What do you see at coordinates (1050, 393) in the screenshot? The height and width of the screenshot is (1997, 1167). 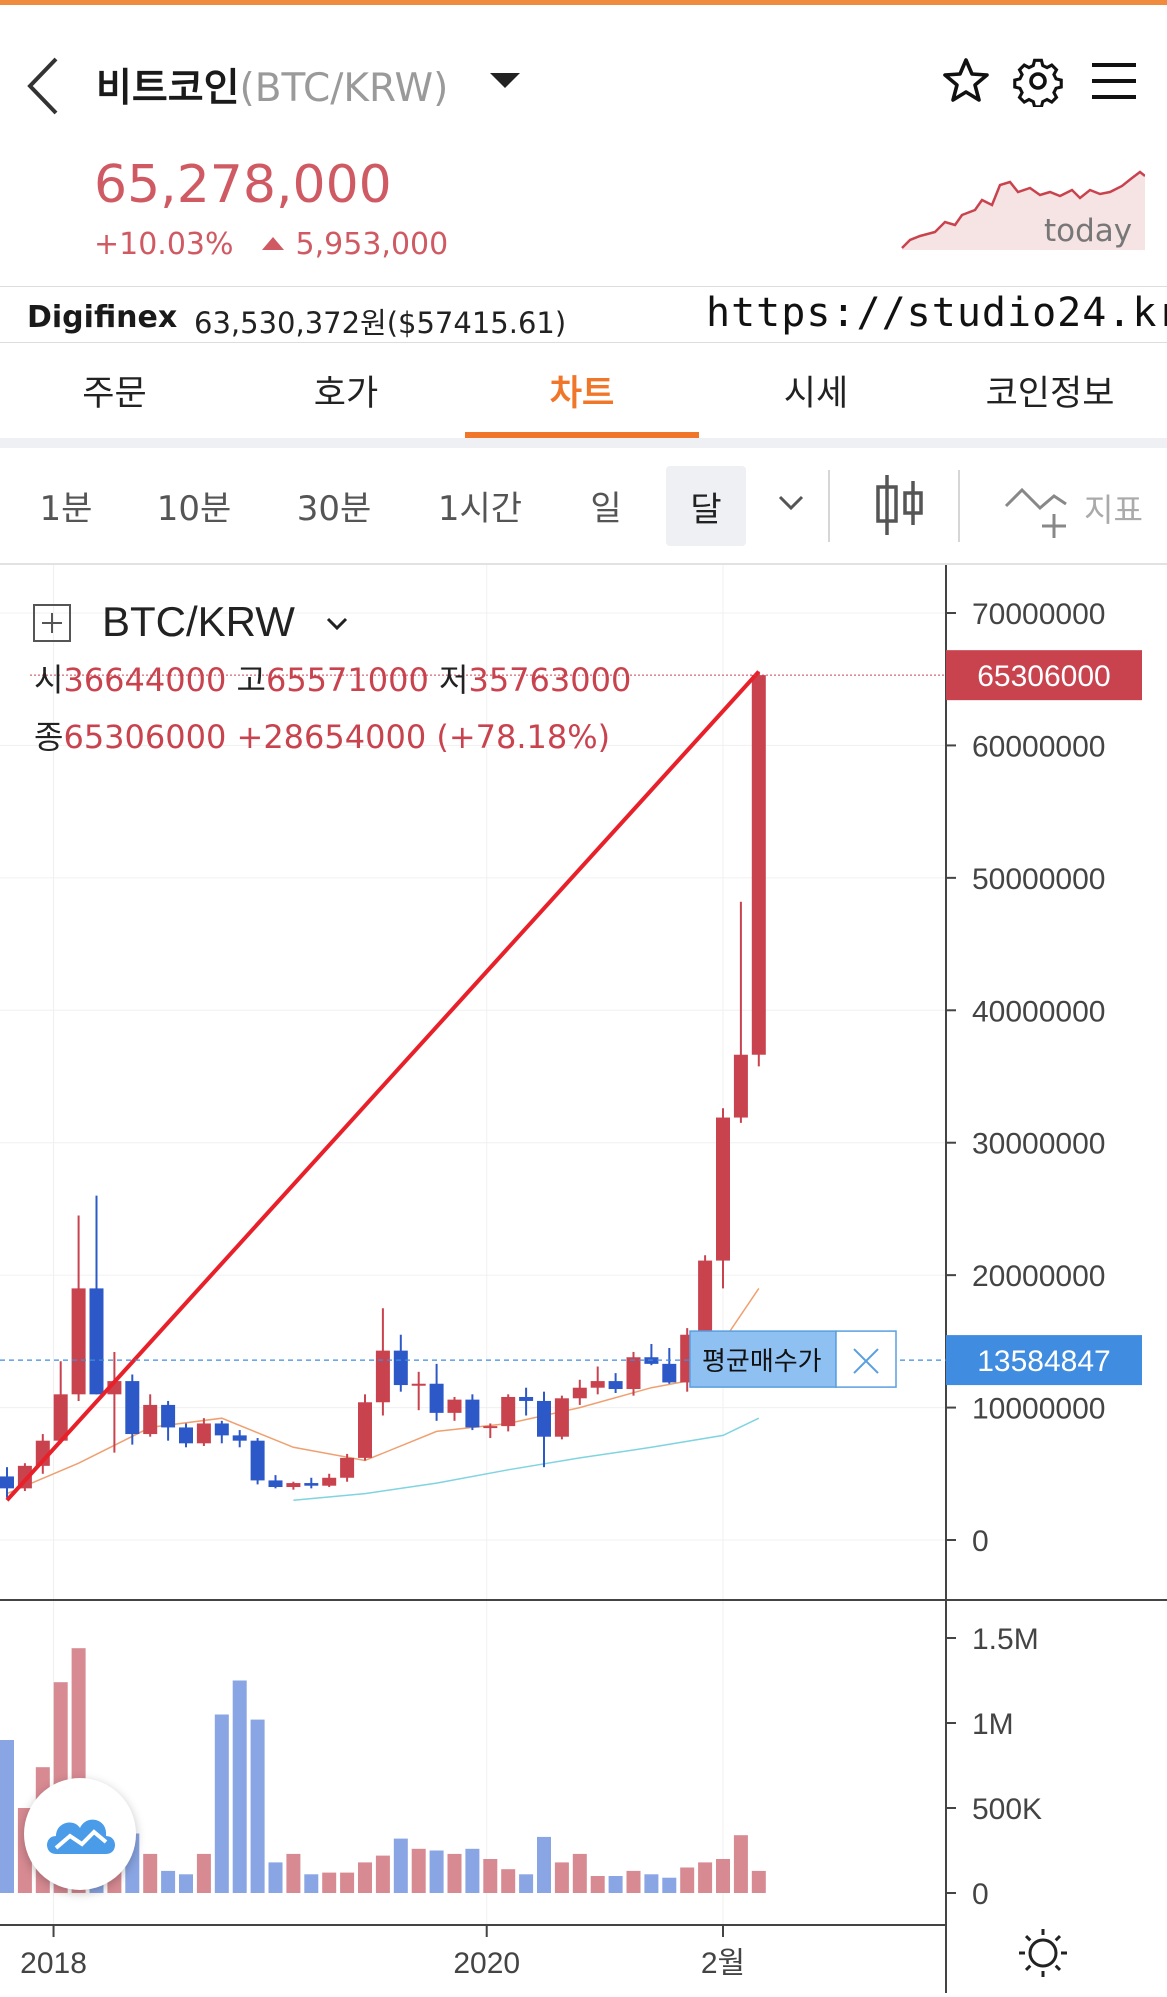 I see `tab-coin-info: 코인정보` at bounding box center [1050, 393].